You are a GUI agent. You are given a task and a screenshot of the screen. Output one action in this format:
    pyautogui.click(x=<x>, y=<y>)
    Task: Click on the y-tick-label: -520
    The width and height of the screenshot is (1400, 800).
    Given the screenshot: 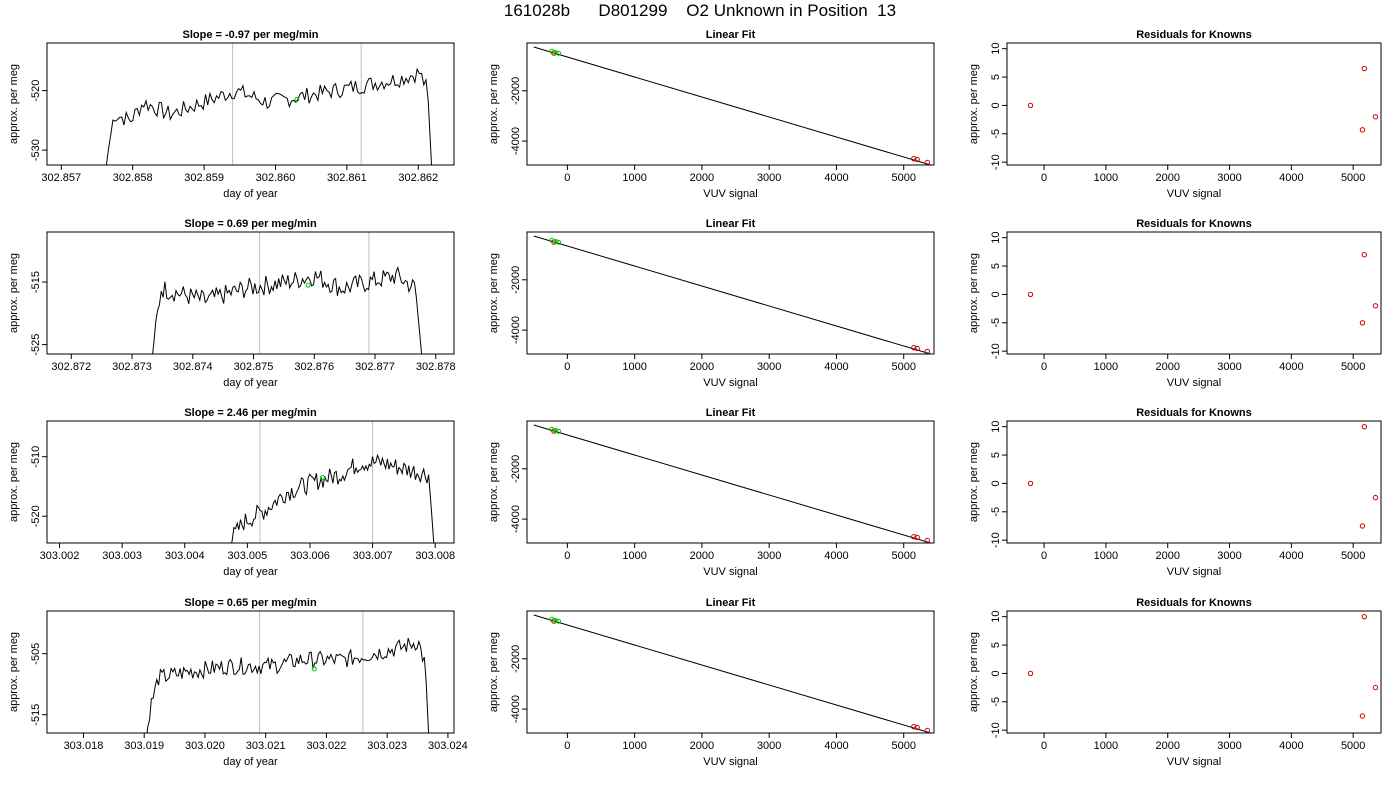 What is the action you would take?
    pyautogui.click(x=36, y=516)
    